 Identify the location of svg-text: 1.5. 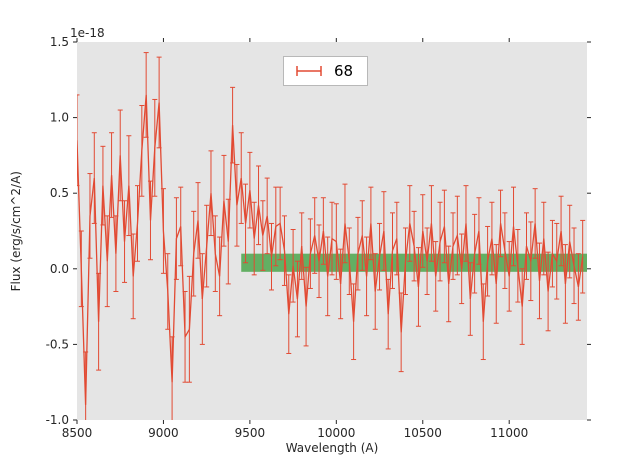
(59, 42).